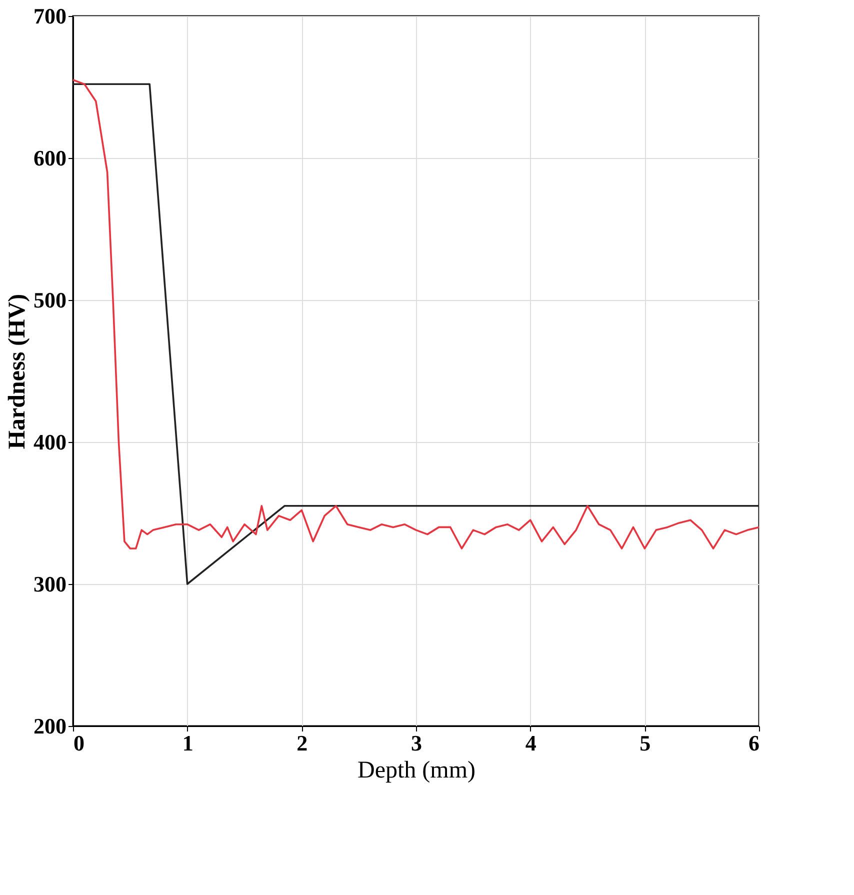 The image size is (854, 895). What do you see at coordinates (416, 743) in the screenshot?
I see `x-tick-label: 3` at bounding box center [416, 743].